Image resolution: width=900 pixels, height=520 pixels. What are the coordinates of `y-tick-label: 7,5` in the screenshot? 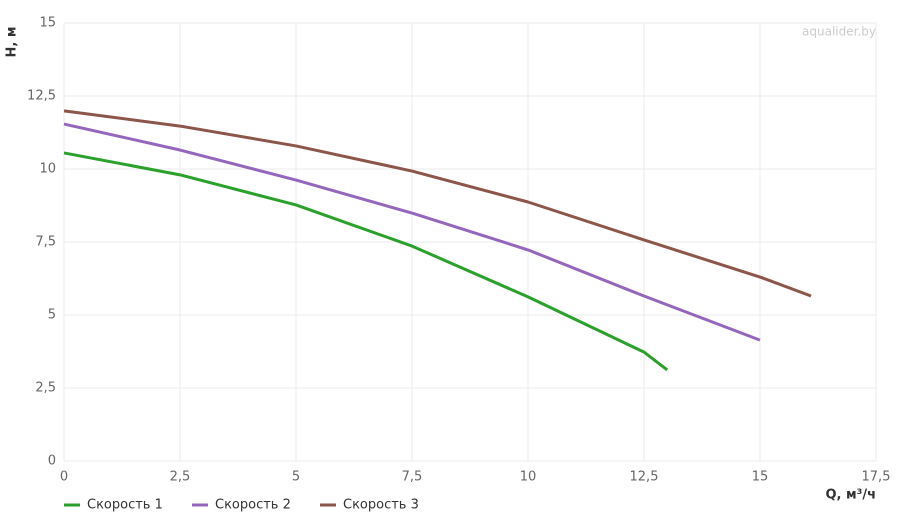 It's located at (45, 242).